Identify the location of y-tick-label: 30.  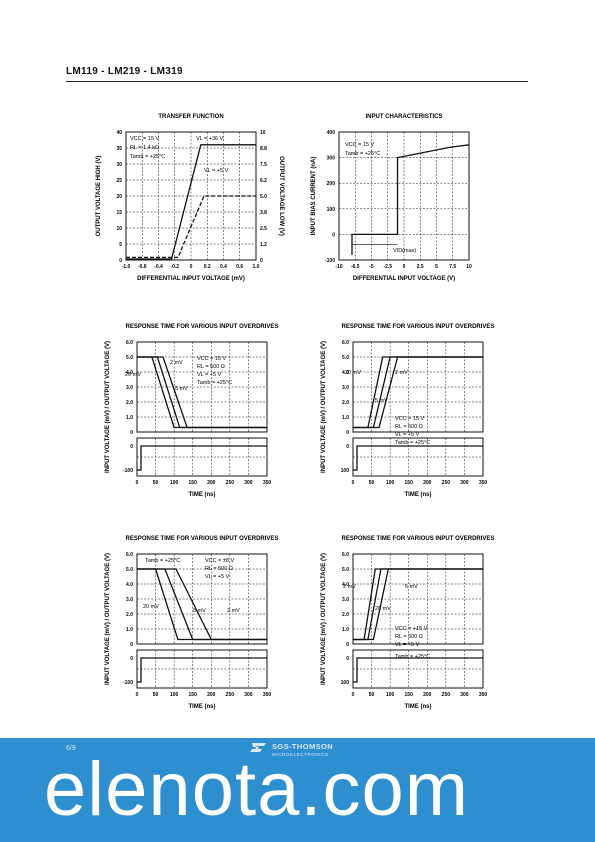
(119, 165).